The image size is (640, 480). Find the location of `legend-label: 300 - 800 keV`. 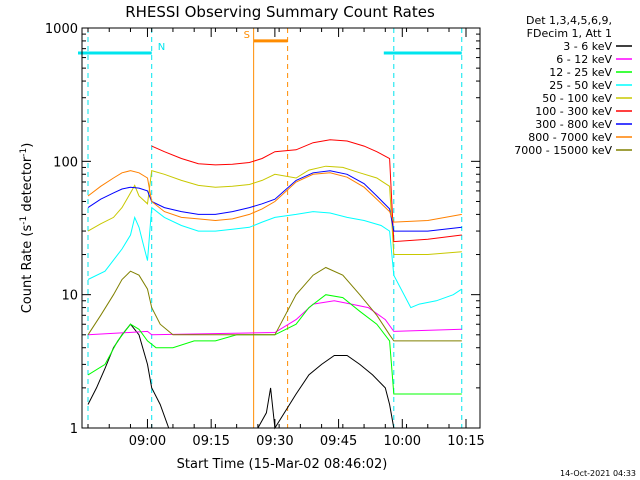

legend-label: 300 - 800 keV is located at coordinates (573, 124).